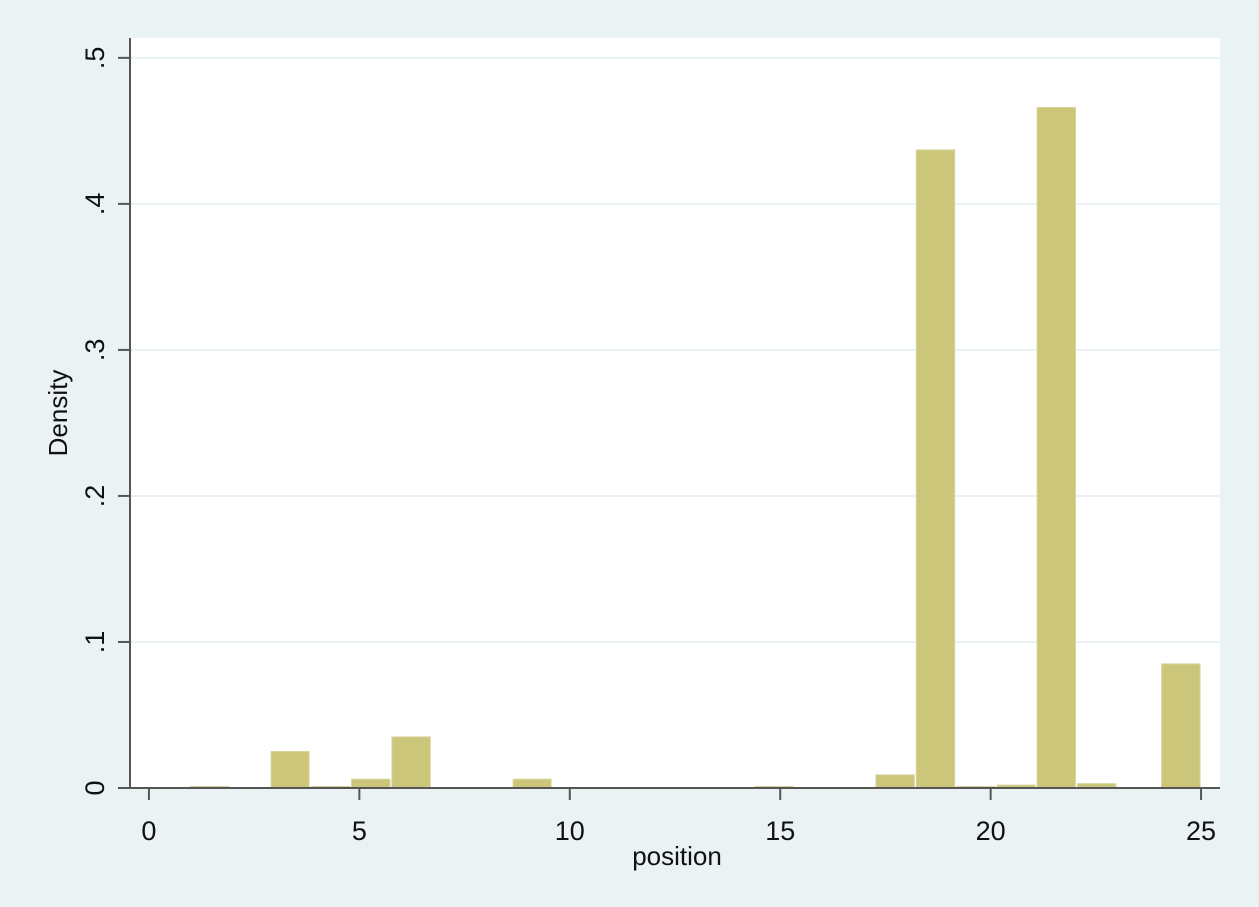  I want to click on x-tick-label-0: 0, so click(148, 831).